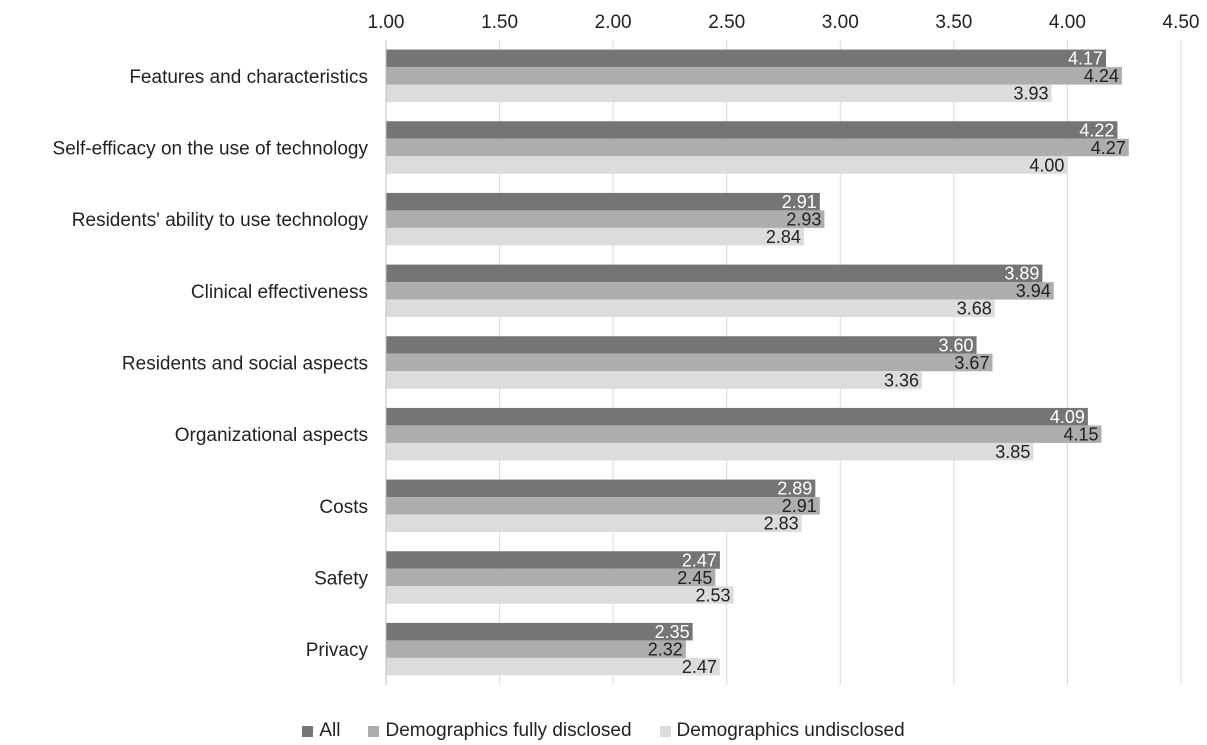 The width and height of the screenshot is (1207, 745). What do you see at coordinates (1101, 76) in the screenshot?
I see `data-label: 4.24` at bounding box center [1101, 76].